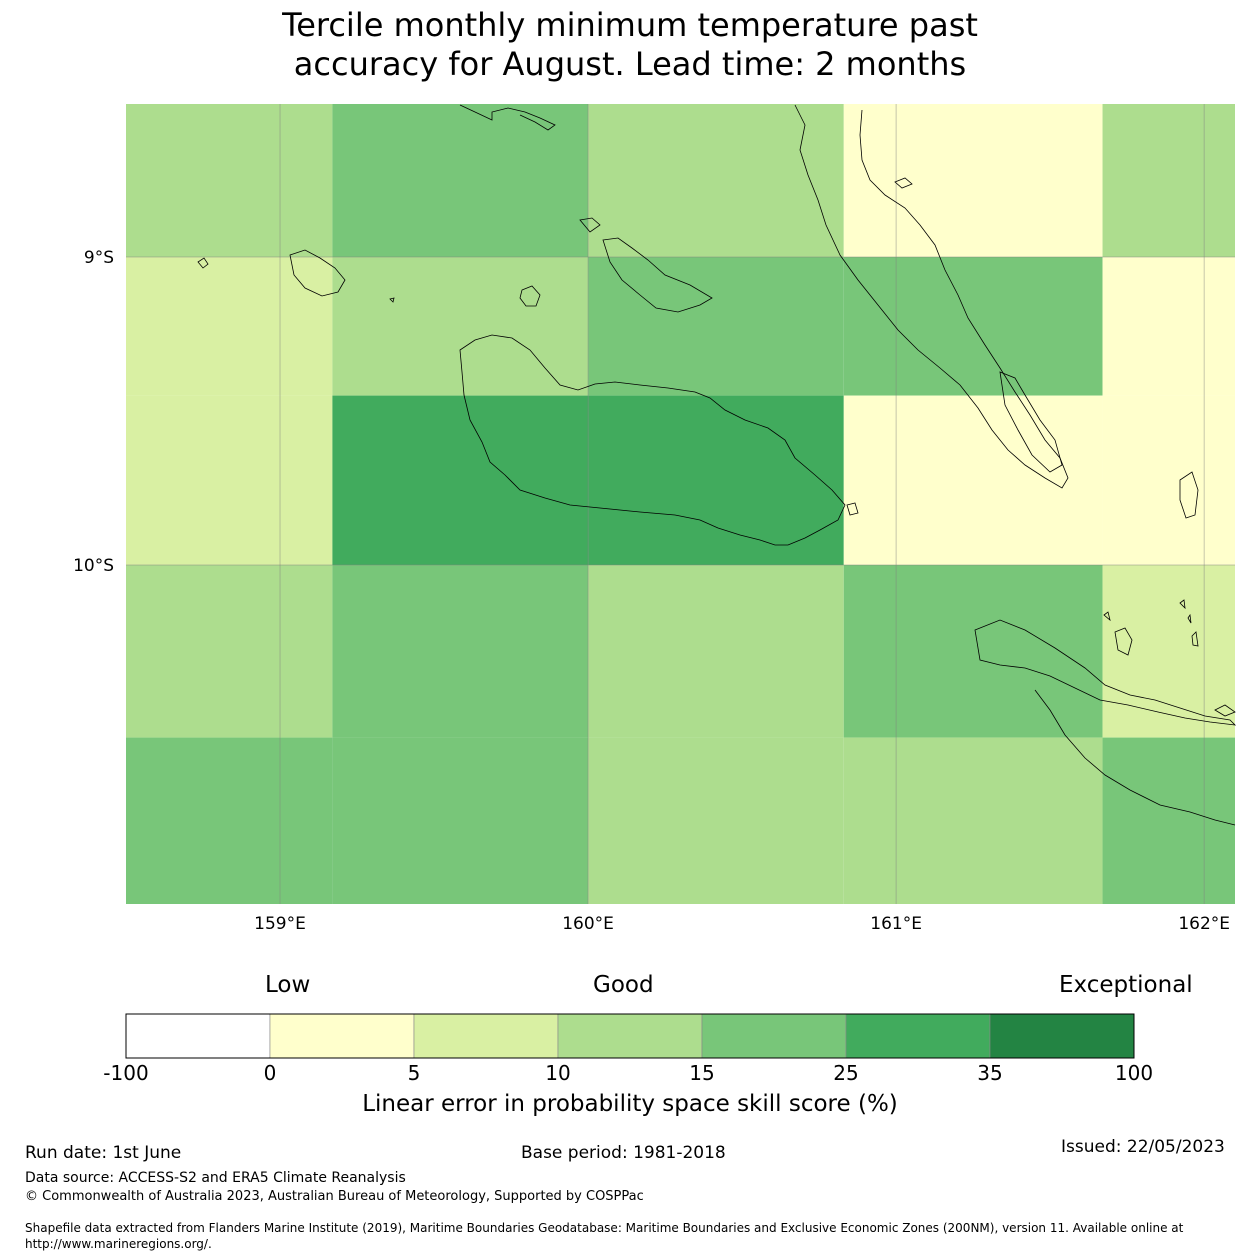 The width and height of the screenshot is (1260, 1260). I want to click on colorbar-frame, so click(630, 1036).